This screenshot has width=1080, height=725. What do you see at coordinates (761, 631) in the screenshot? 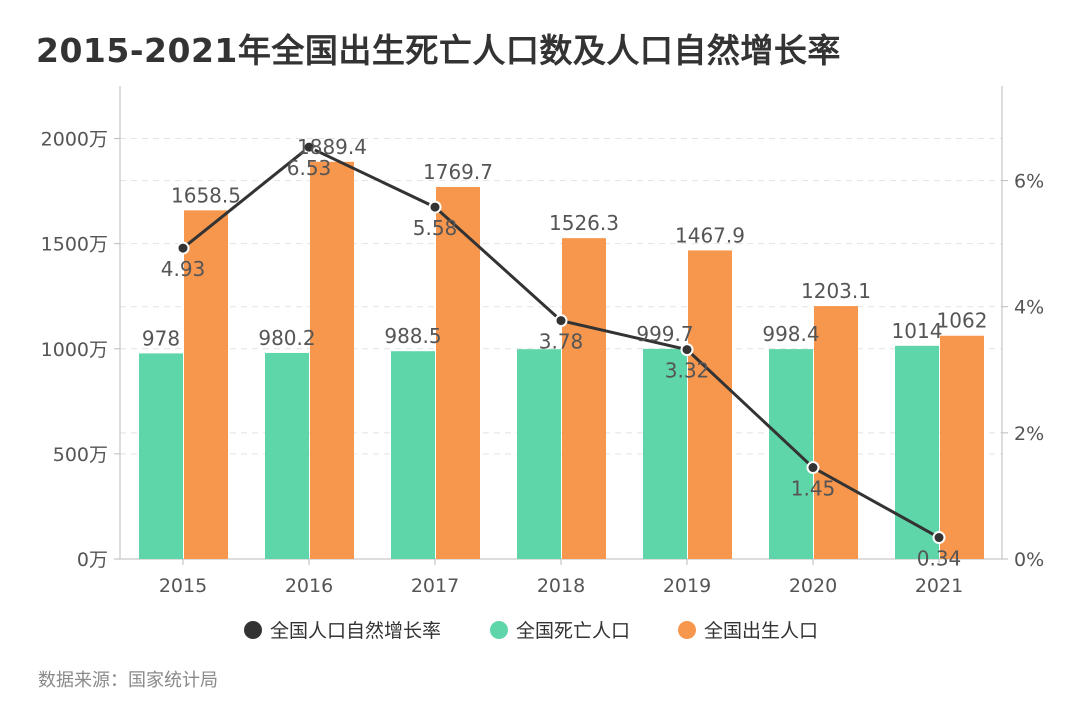
I see `legend-label: 全国出生人口` at bounding box center [761, 631].